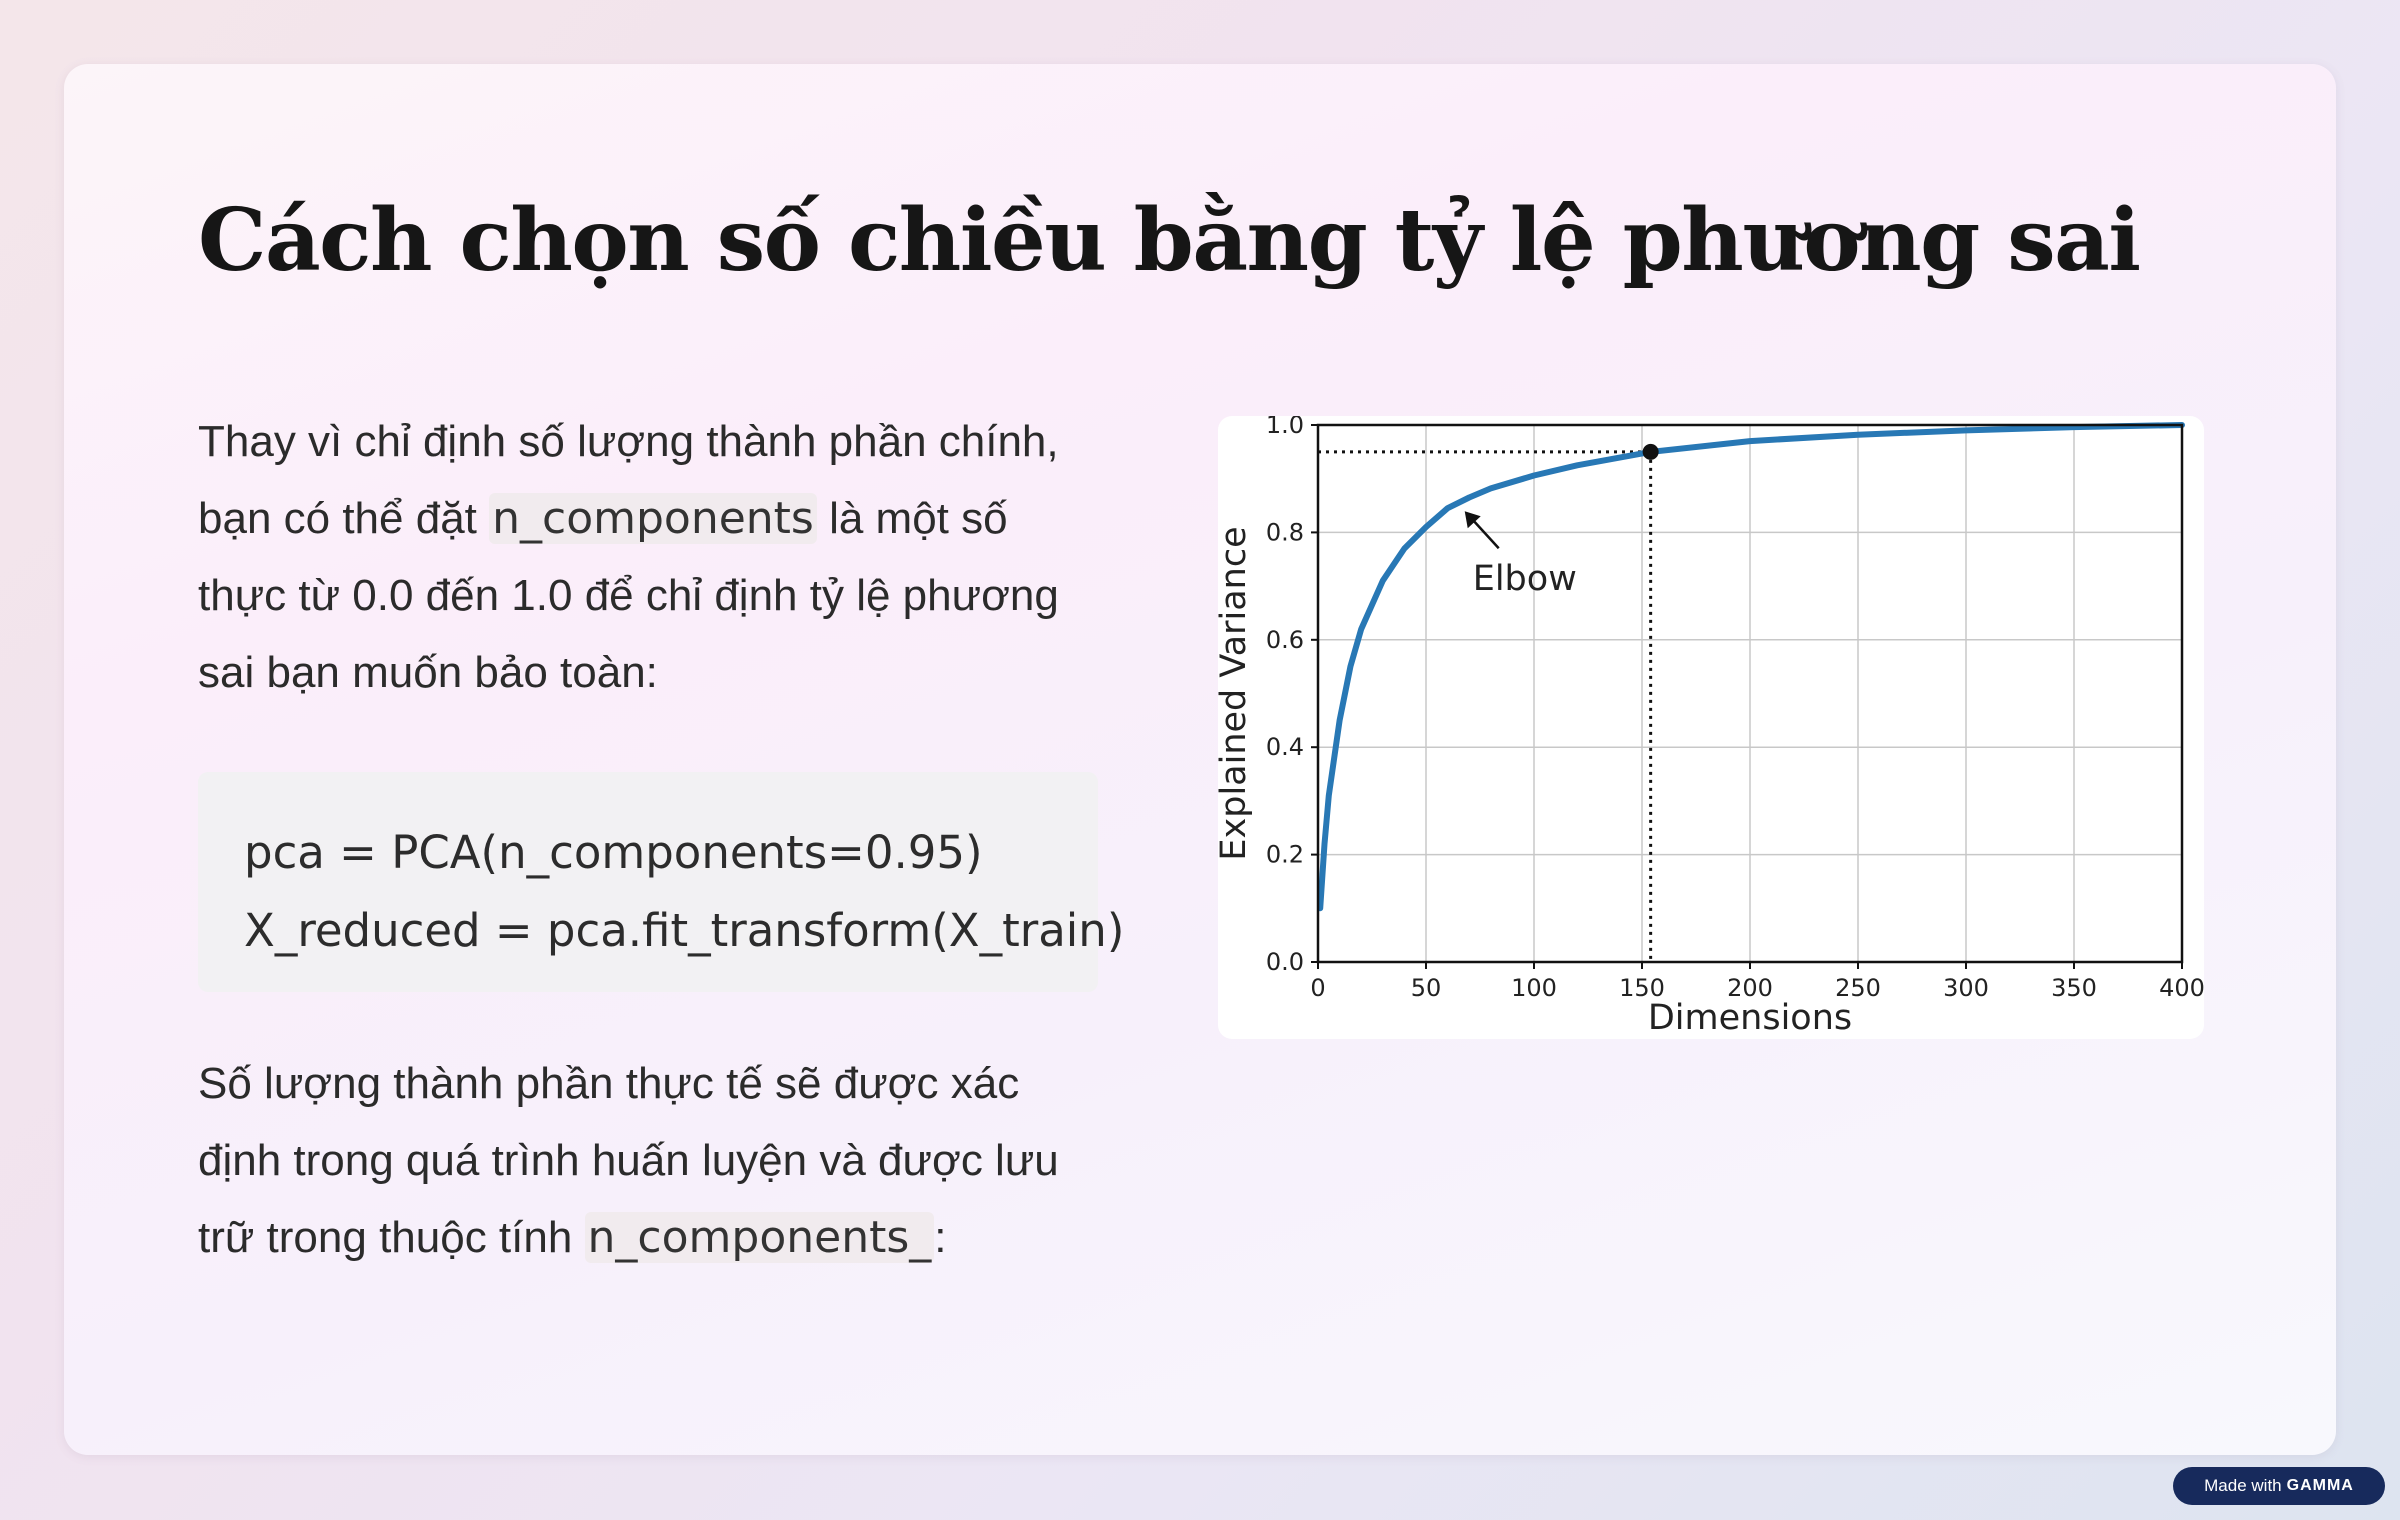  I want to click on x-tick-label: 150, so click(1642, 988).